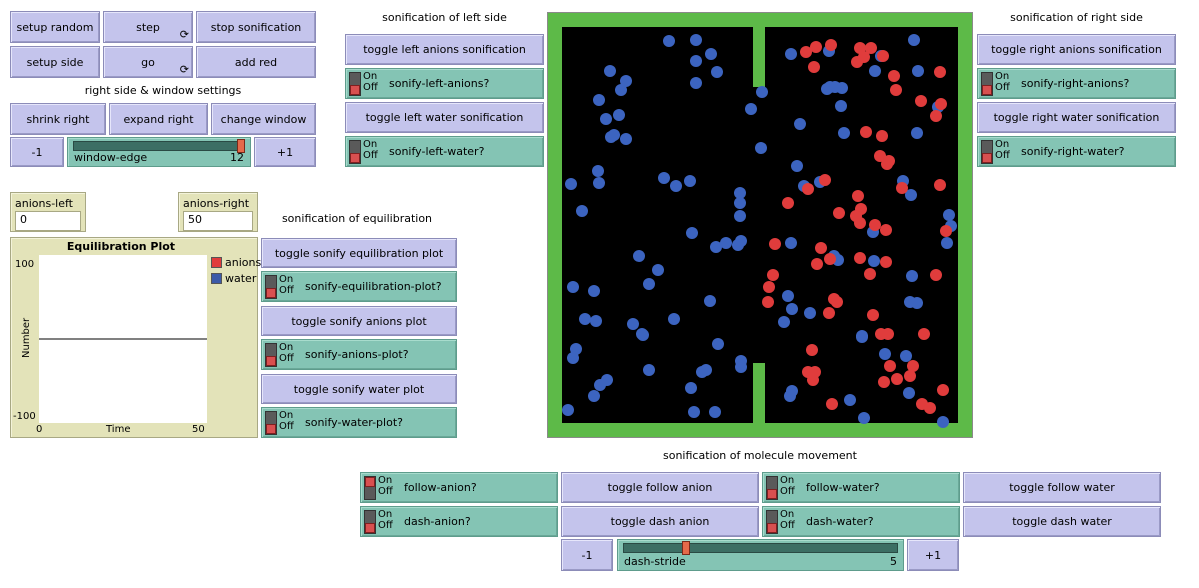  What do you see at coordinates (218, 212) in the screenshot?
I see `anions-right-monitor: anions-right 50` at bounding box center [218, 212].